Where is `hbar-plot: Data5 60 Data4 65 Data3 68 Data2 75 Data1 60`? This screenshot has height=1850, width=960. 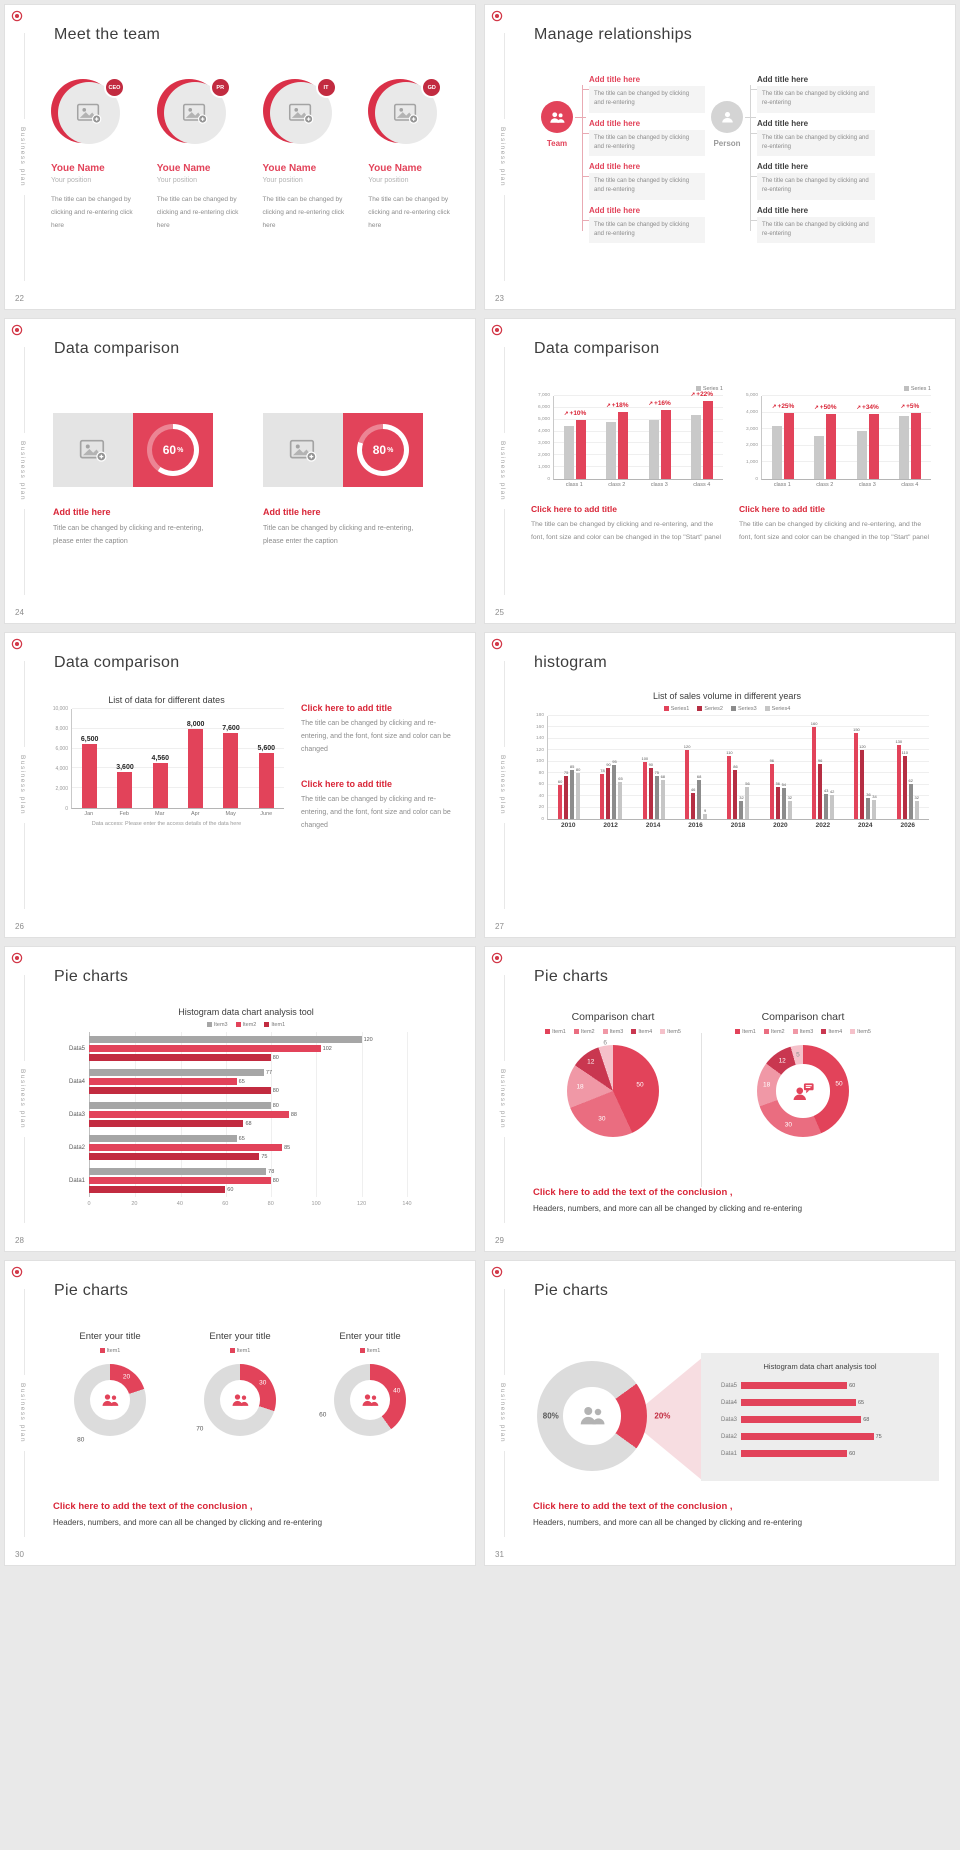 hbar-plot: Data5 60 Data4 65 Data3 68 Data2 75 Data1 60 is located at coordinates (820, 1419).